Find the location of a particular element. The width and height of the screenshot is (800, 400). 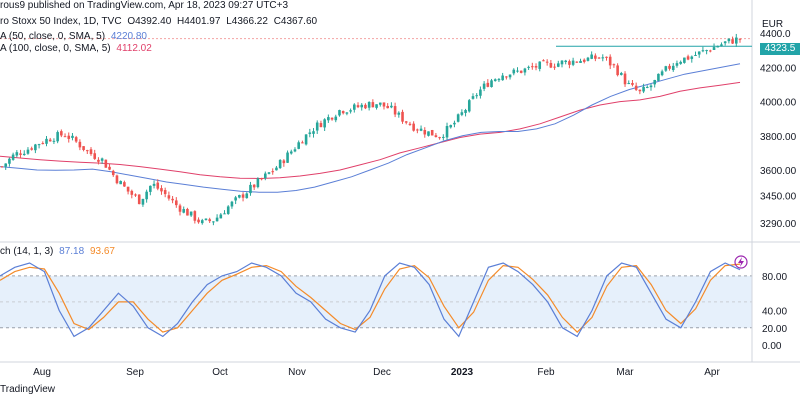

stoch-tick-label: 20.00 is located at coordinates (774, 329).